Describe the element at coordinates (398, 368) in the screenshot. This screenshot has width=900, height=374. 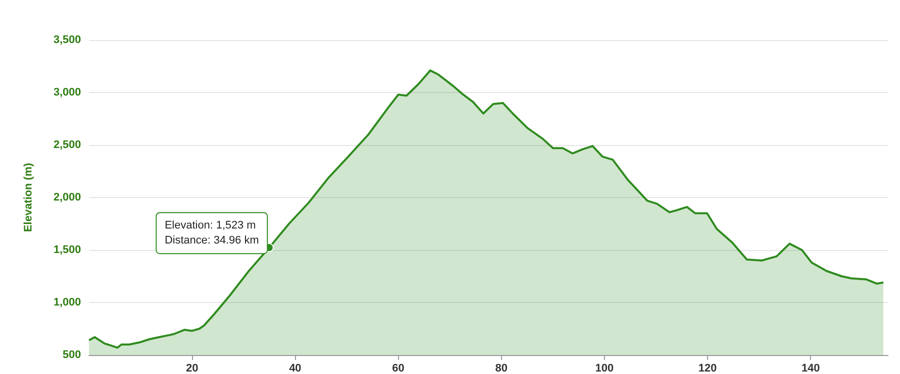
I see `x-tick-label: 60` at that location.